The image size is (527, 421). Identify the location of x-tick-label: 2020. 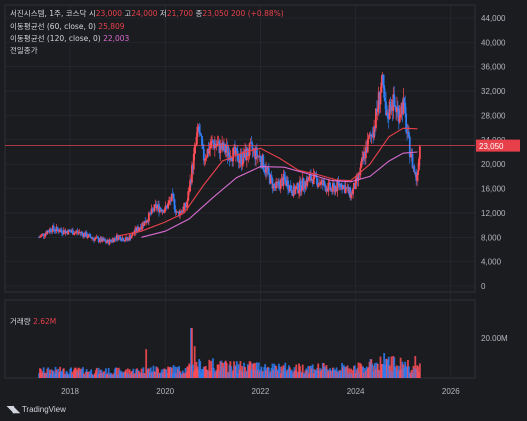
(165, 391).